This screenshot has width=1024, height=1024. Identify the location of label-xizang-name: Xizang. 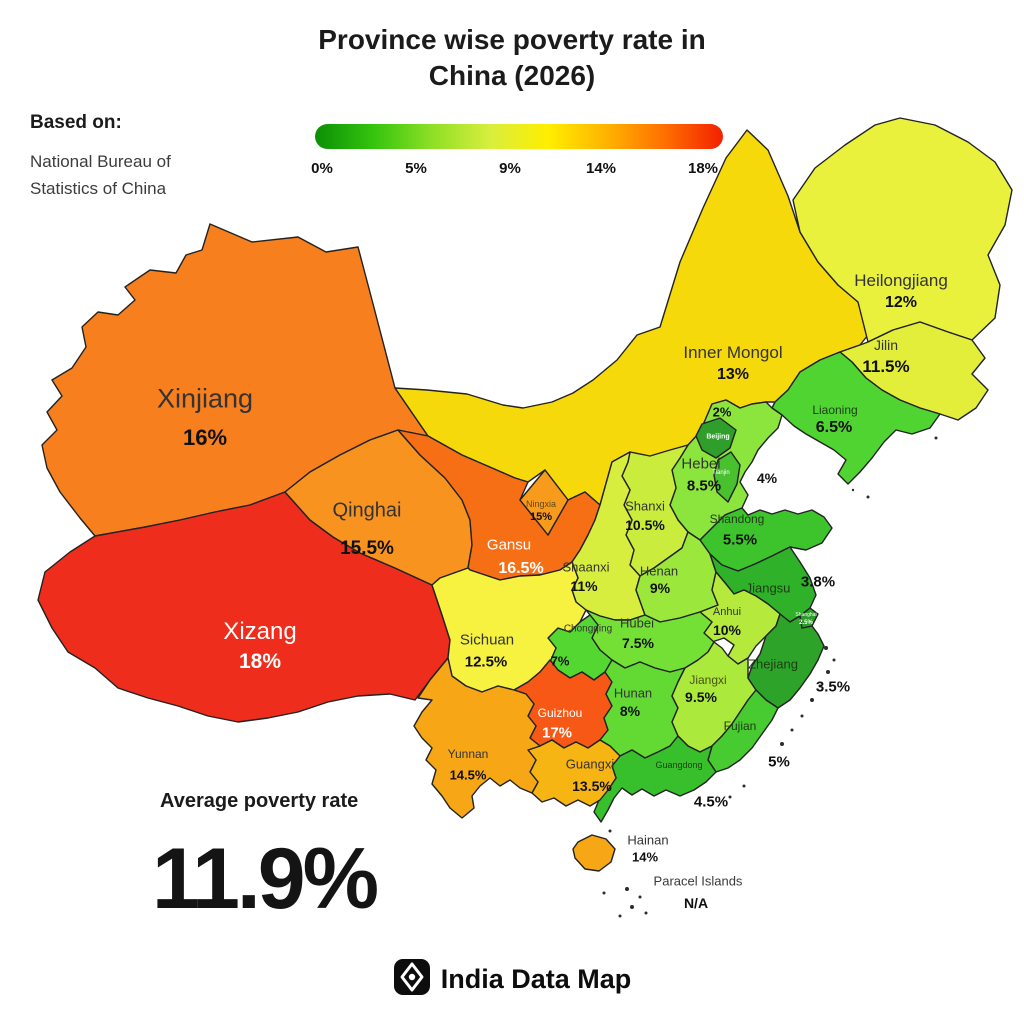
(260, 631).